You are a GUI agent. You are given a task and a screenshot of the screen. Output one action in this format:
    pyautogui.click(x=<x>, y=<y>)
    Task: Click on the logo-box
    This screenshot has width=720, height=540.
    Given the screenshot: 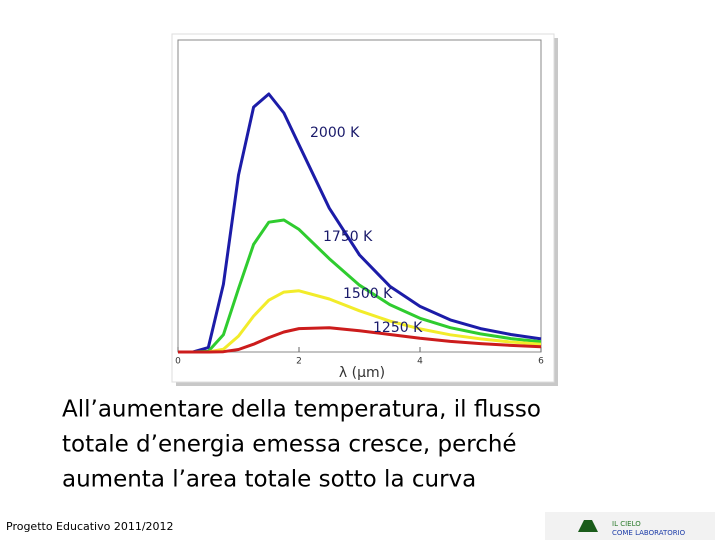 What is the action you would take?
    pyautogui.click(x=630, y=526)
    